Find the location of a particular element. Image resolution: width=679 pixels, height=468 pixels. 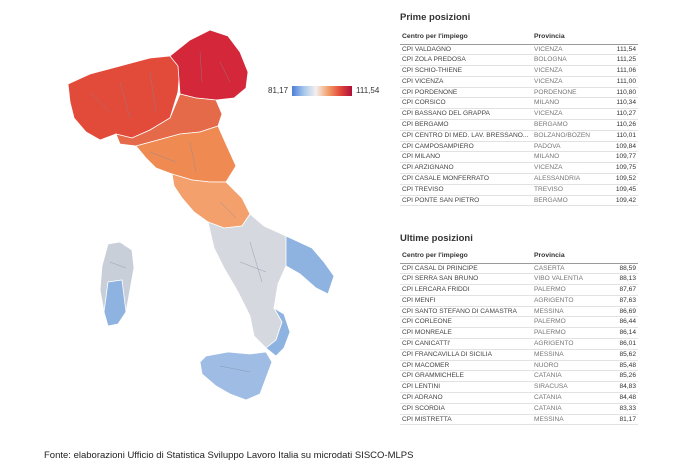

bottom-positions-title: Ultime posizioni is located at coordinates (436, 238).